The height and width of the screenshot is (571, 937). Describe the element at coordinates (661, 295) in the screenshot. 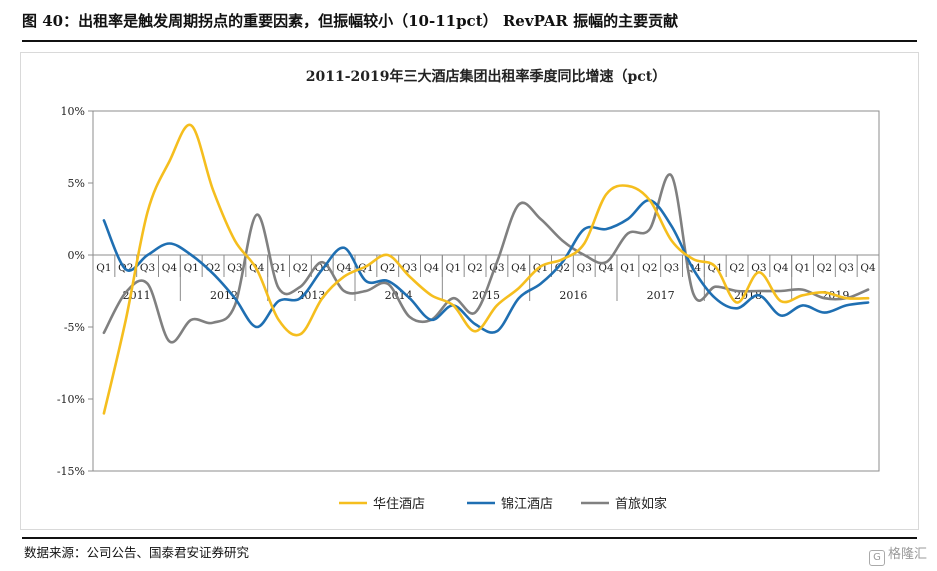

I see `x-tick-label-year: 2017` at that location.